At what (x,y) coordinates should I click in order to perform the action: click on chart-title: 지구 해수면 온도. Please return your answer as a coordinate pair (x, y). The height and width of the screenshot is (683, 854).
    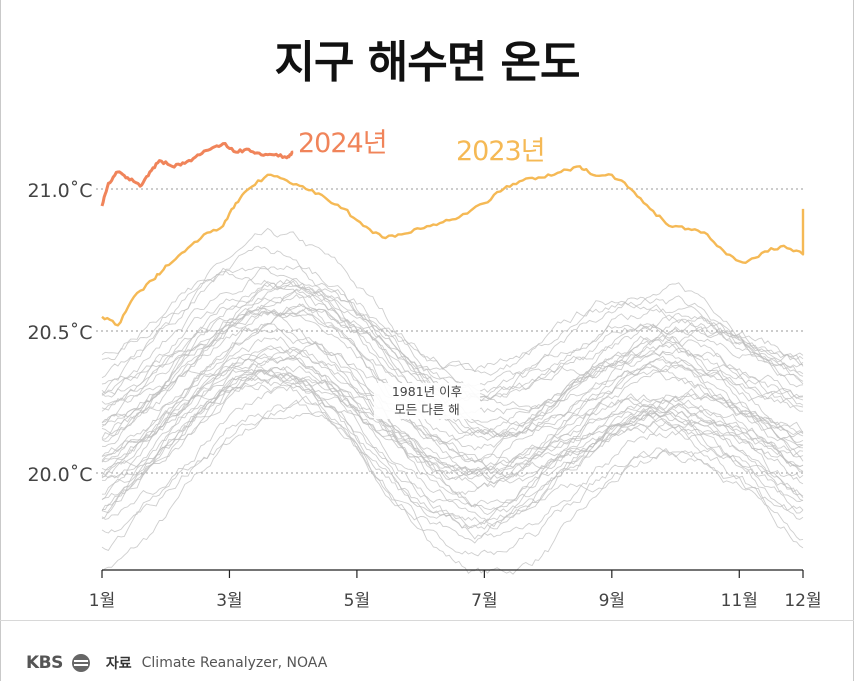
    Looking at the image, I should click on (427, 62).